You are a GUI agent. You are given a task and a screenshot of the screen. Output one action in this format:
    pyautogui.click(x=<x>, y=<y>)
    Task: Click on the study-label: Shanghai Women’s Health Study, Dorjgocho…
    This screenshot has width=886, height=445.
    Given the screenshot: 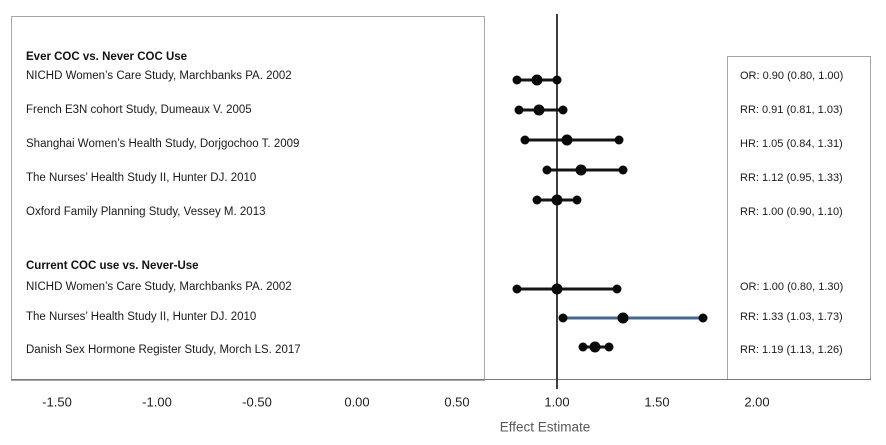 What is the action you would take?
    pyautogui.click(x=163, y=144)
    